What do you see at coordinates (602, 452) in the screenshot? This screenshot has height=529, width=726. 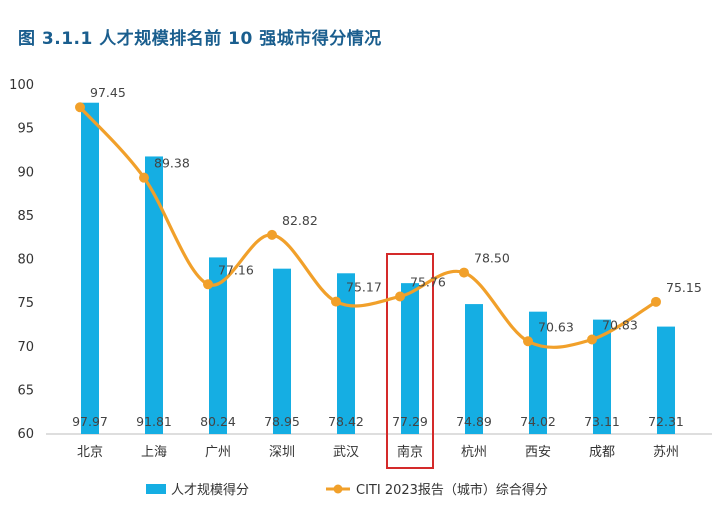 I see `x-tick-label: 成都` at bounding box center [602, 452].